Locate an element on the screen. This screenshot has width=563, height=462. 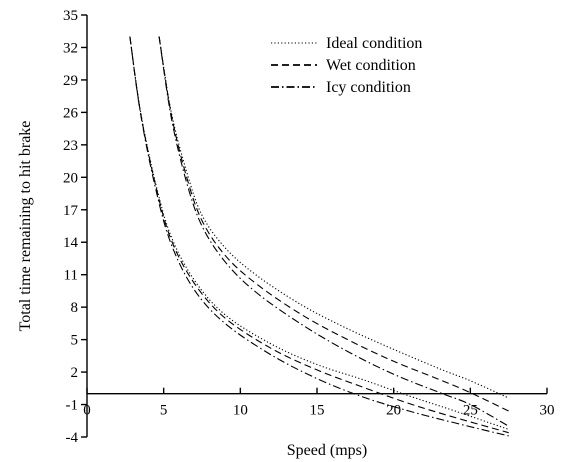
y-tick-label: 29 is located at coordinates (70, 81).